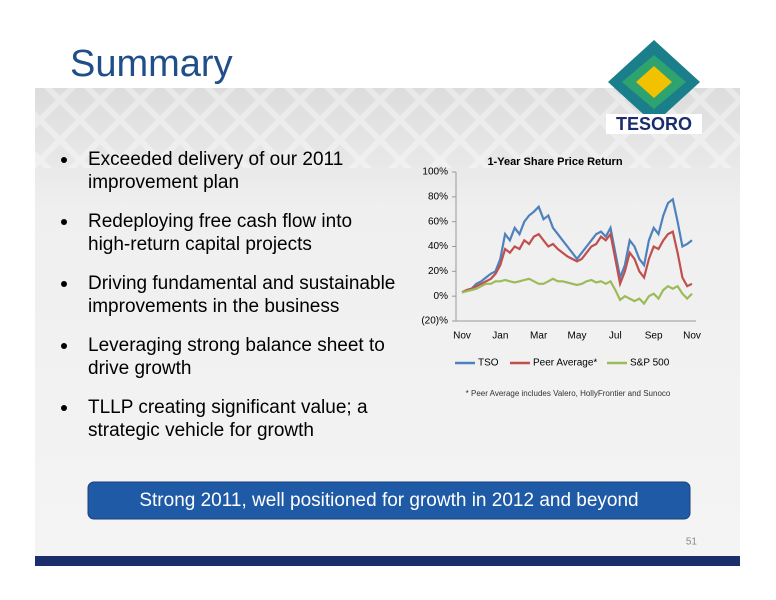  What do you see at coordinates (615, 336) in the screenshot?
I see `x-tick-label: Jul` at bounding box center [615, 336].